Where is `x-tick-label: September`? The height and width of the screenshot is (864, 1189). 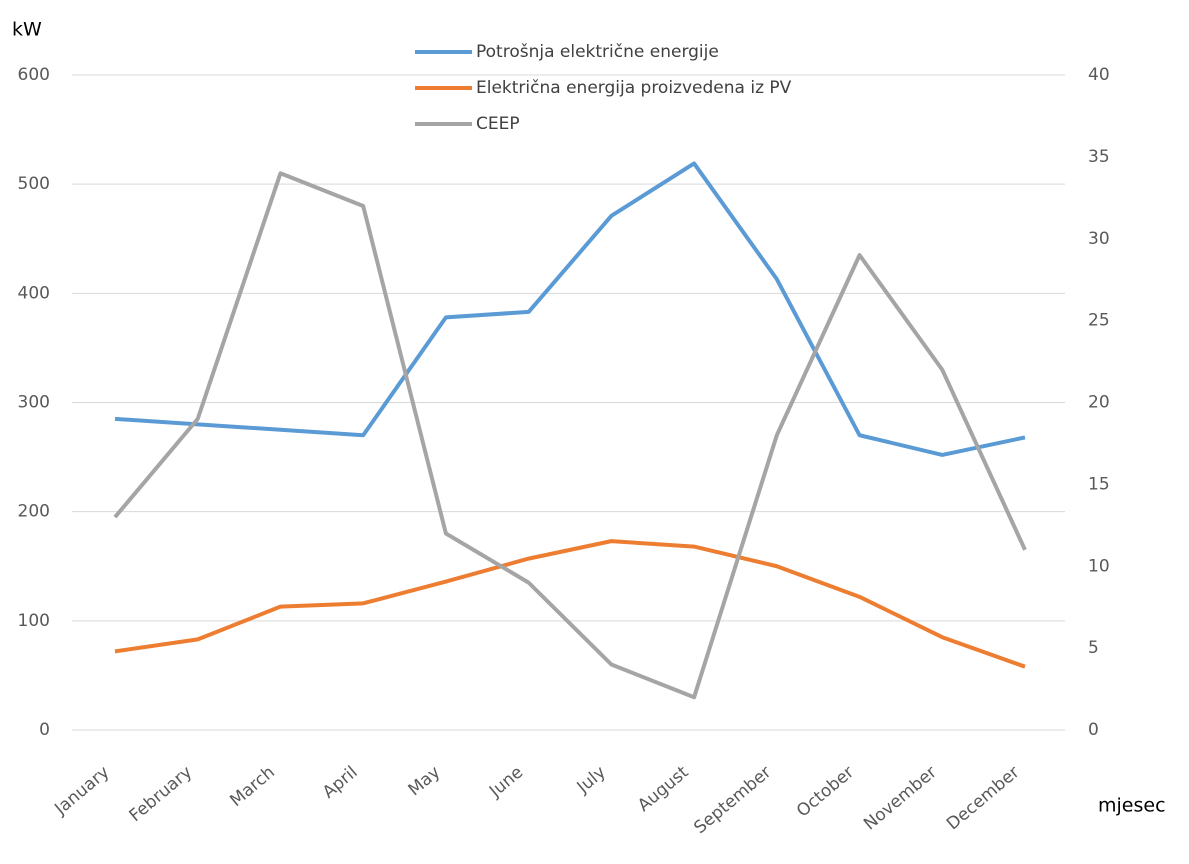 x-tick-label: September is located at coordinates (732, 800).